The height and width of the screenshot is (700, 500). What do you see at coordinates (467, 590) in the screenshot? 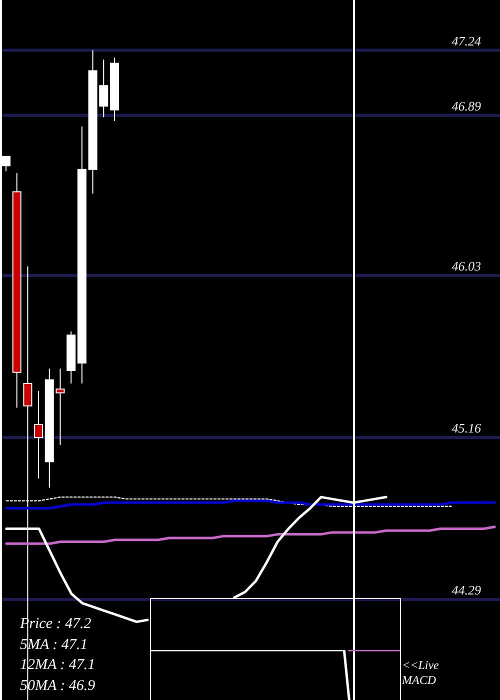
I see `y-tick-label: 44.29` at bounding box center [467, 590].